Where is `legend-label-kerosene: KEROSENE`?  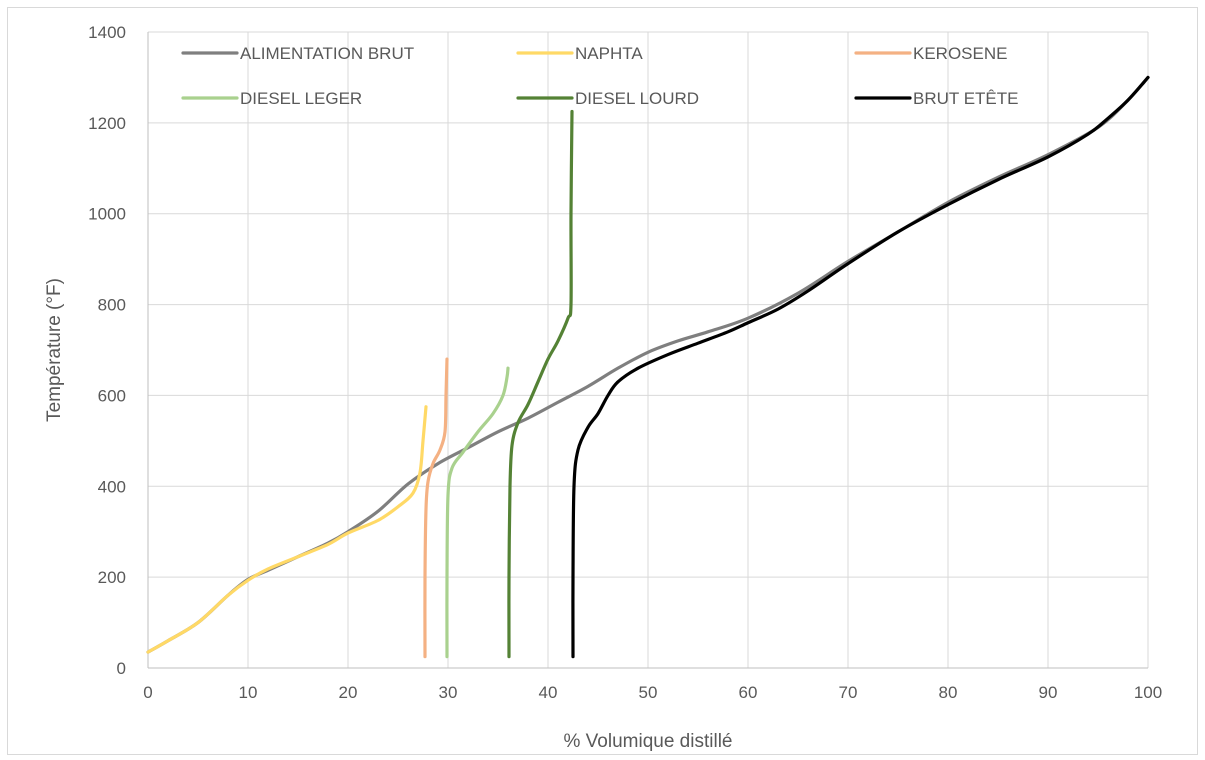 legend-label-kerosene: KEROSENE is located at coordinates (960, 53).